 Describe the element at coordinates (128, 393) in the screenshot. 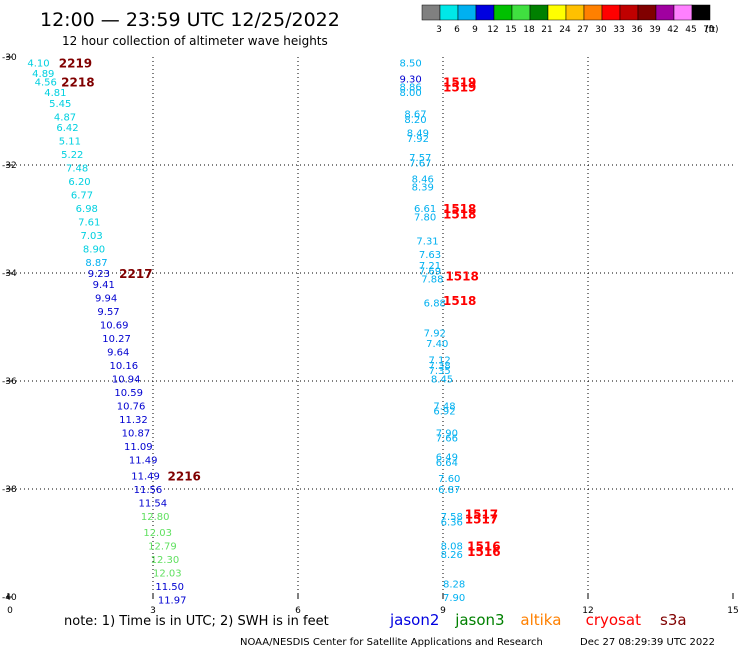

I see `wave-height-label: 10.59` at that location.